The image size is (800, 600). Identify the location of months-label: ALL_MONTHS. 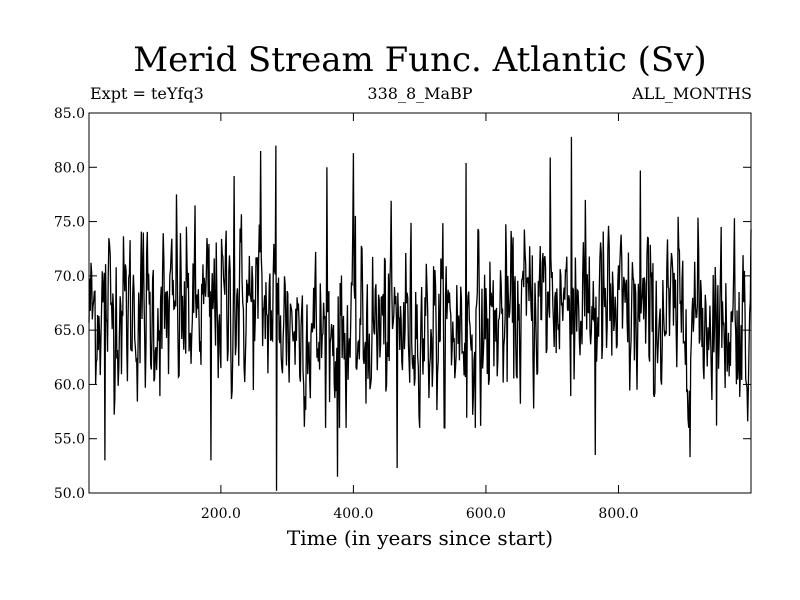
(692, 93).